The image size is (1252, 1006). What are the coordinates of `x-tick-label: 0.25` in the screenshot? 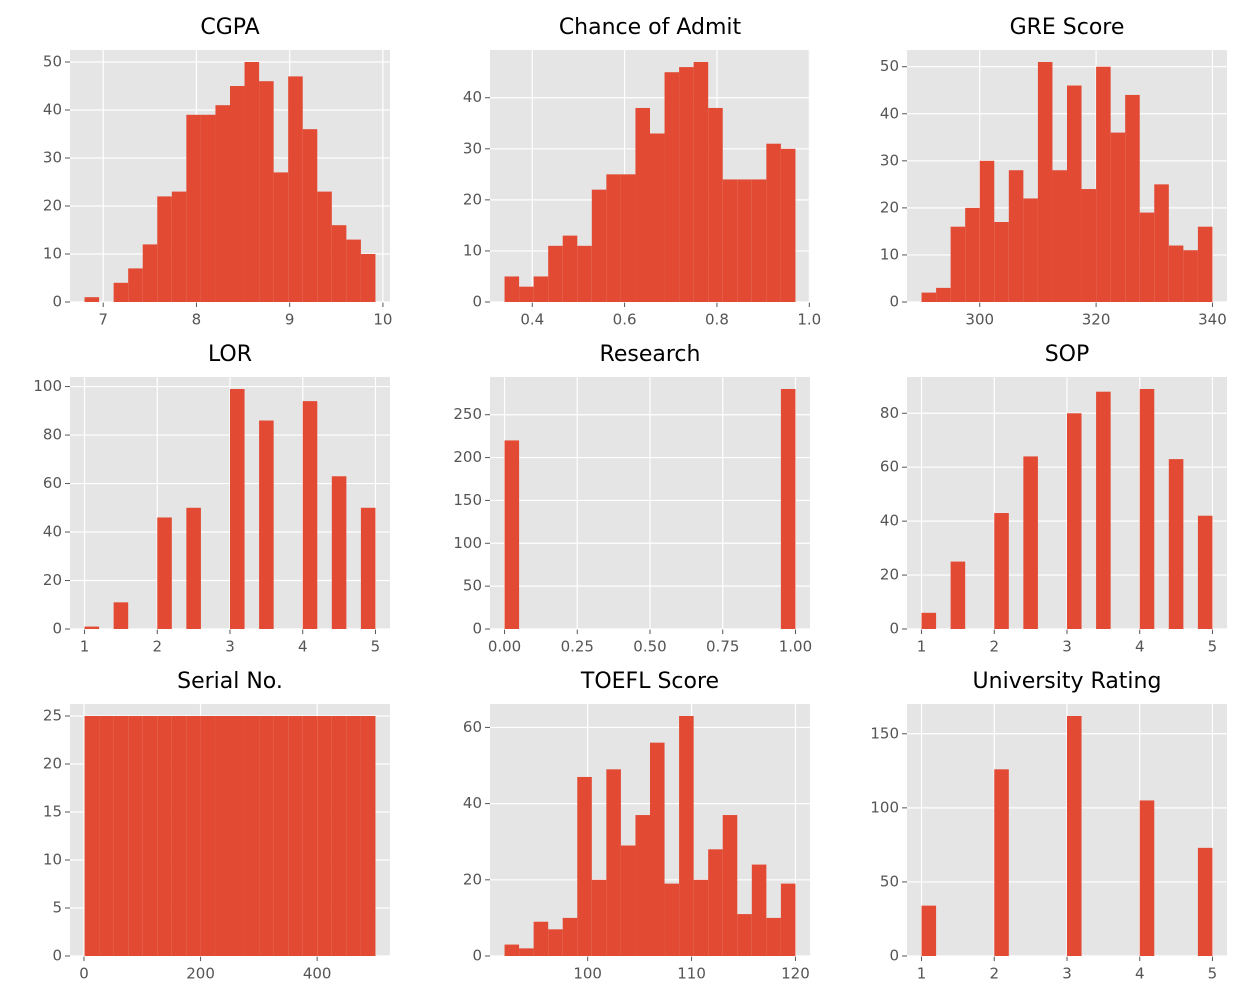 It's located at (577, 647).